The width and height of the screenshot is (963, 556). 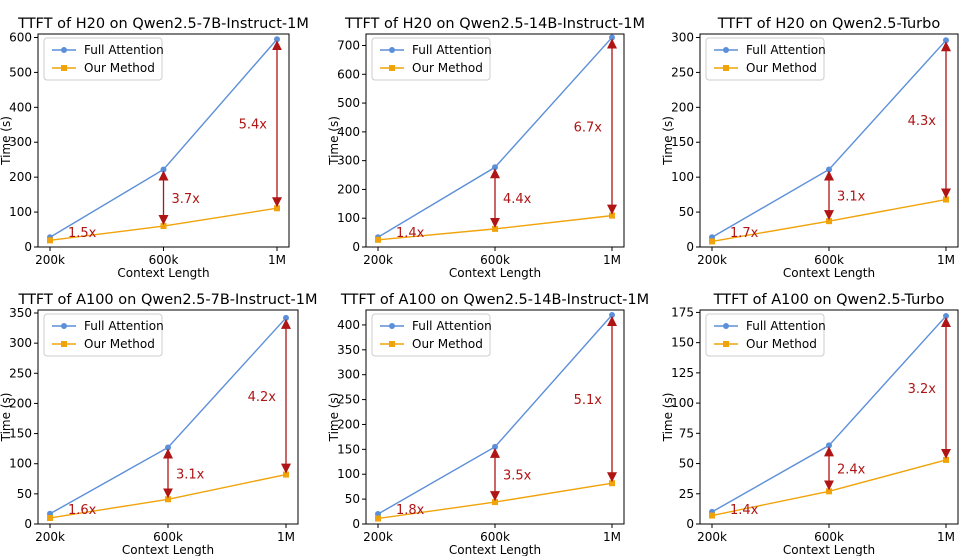 What do you see at coordinates (494, 300) in the screenshot?
I see `chart-title: TTFT of A100 on Qwen2.5-14B-Instruct-1M` at bounding box center [494, 300].